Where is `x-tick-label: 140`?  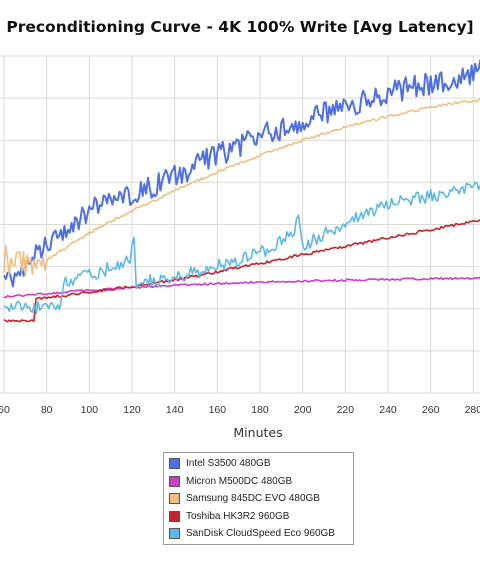 x-tick-label: 140 is located at coordinates (175, 410).